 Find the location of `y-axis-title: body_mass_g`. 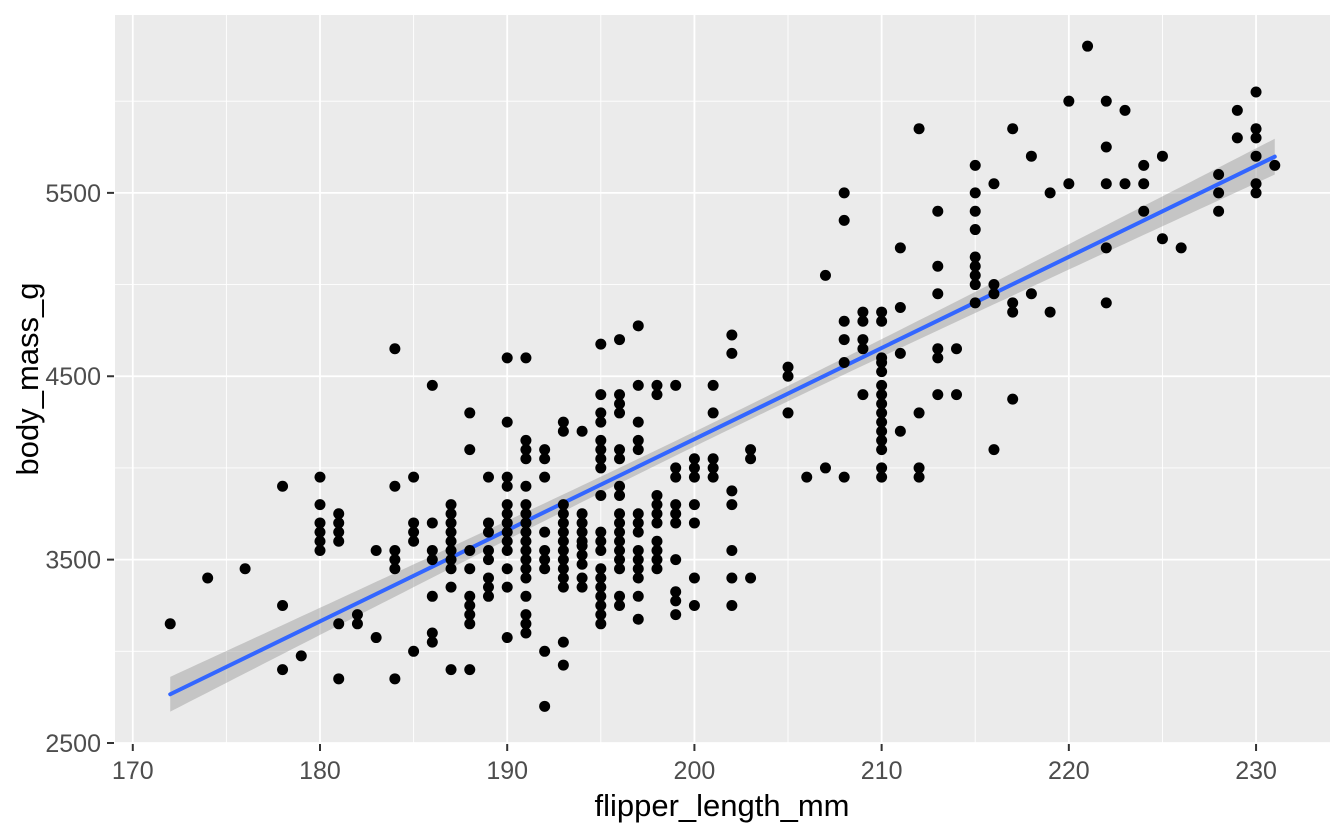

y-axis-title: body_mass_g is located at coordinates (27, 378).